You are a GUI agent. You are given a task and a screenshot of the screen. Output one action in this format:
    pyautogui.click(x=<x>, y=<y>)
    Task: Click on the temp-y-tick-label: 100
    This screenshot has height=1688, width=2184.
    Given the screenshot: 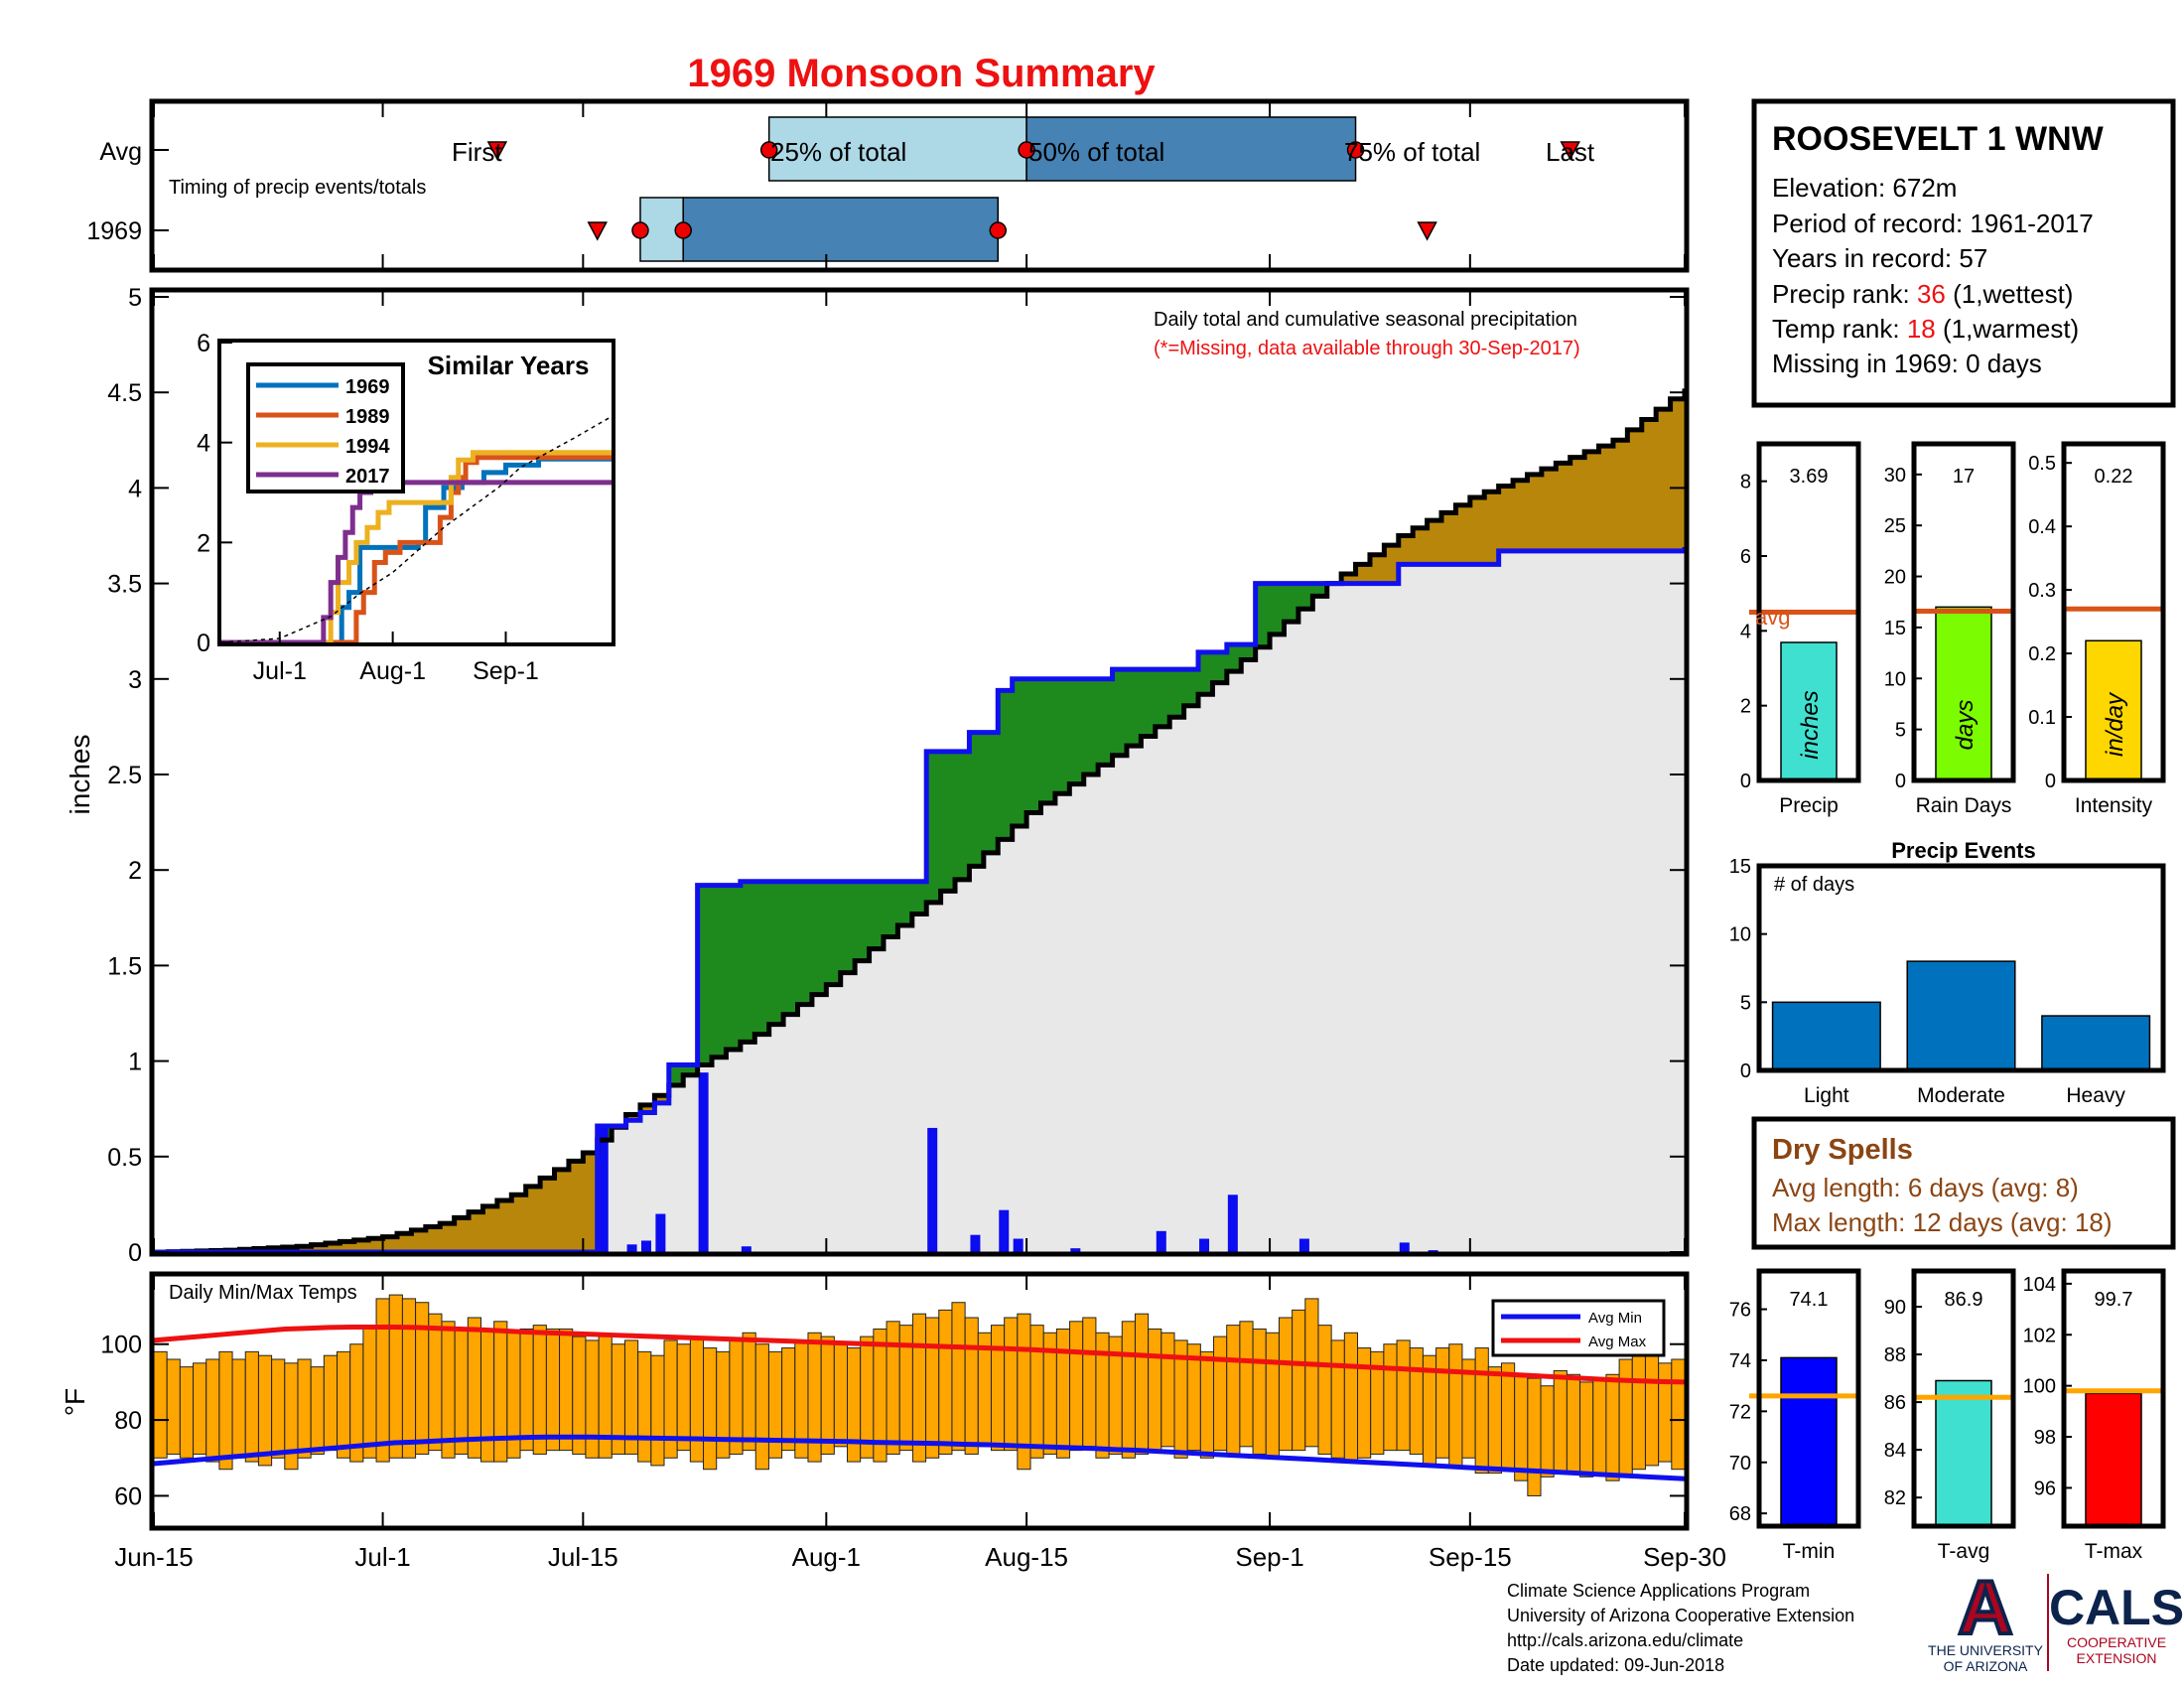 What is the action you would take?
    pyautogui.click(x=121, y=1345)
    